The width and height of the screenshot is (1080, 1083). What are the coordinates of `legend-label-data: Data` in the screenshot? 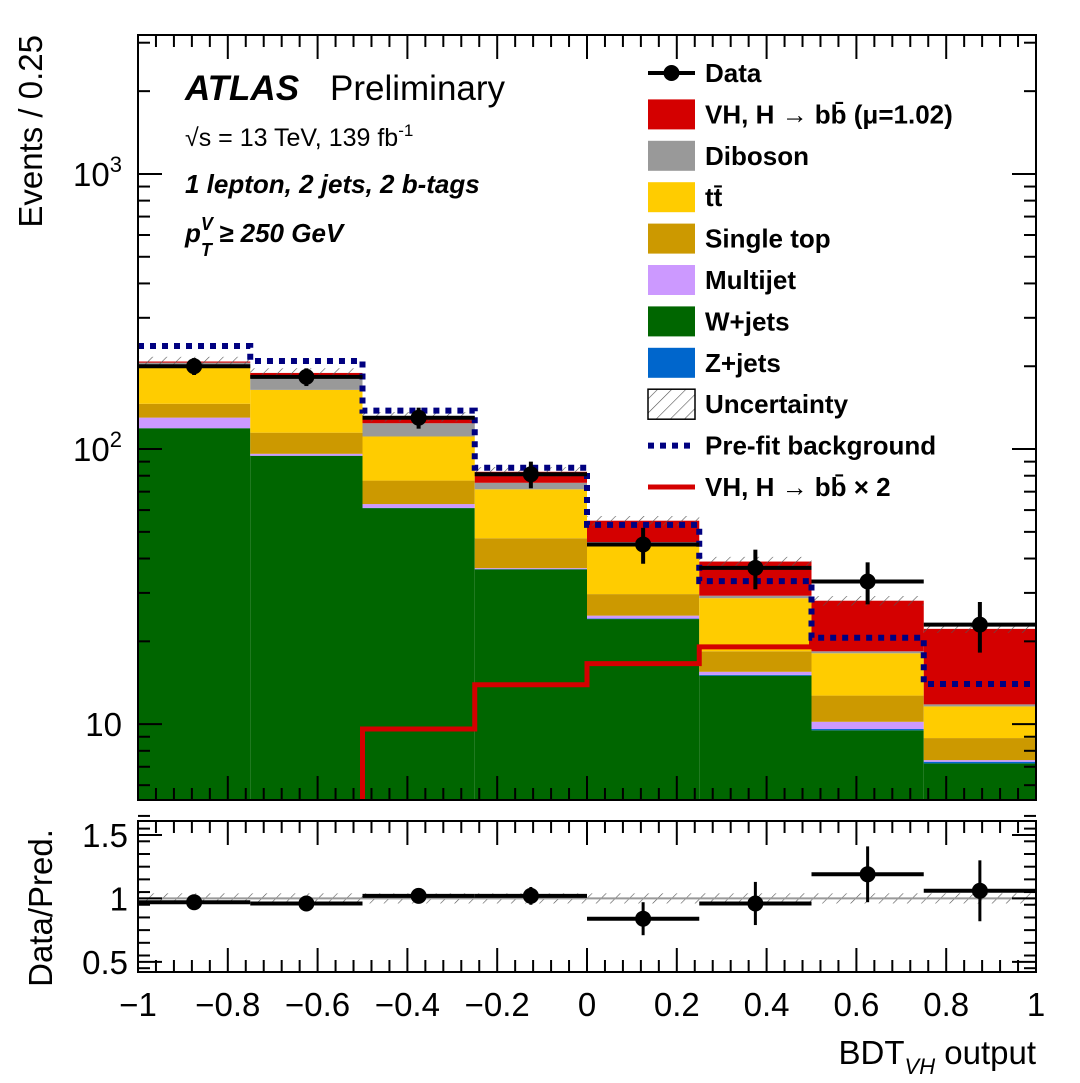 It's located at (733, 73).